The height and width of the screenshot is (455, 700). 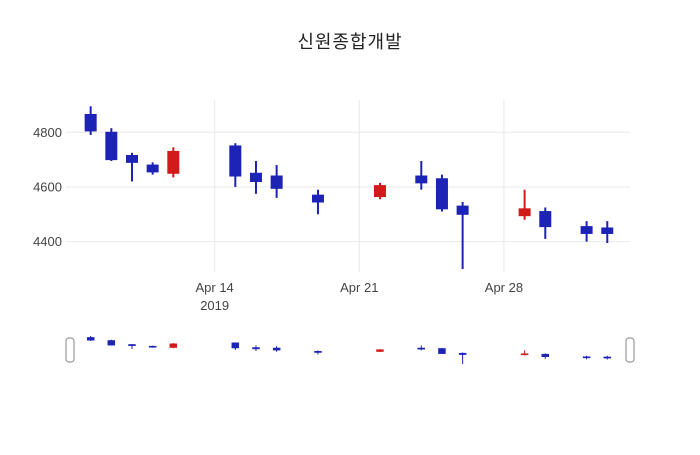 I want to click on range-slider-handle-right, so click(x=630, y=350).